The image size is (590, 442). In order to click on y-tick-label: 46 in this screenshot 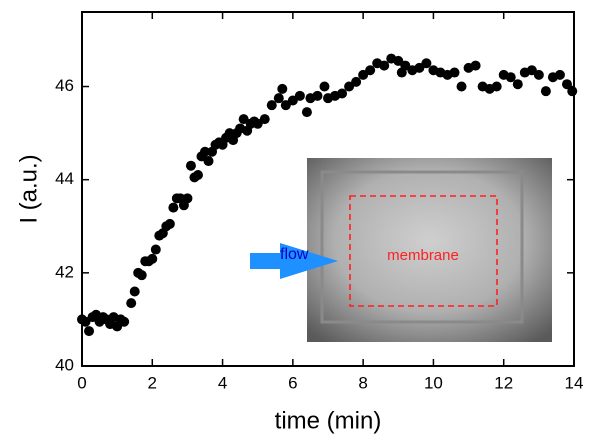, I will do `click(64, 85)`.